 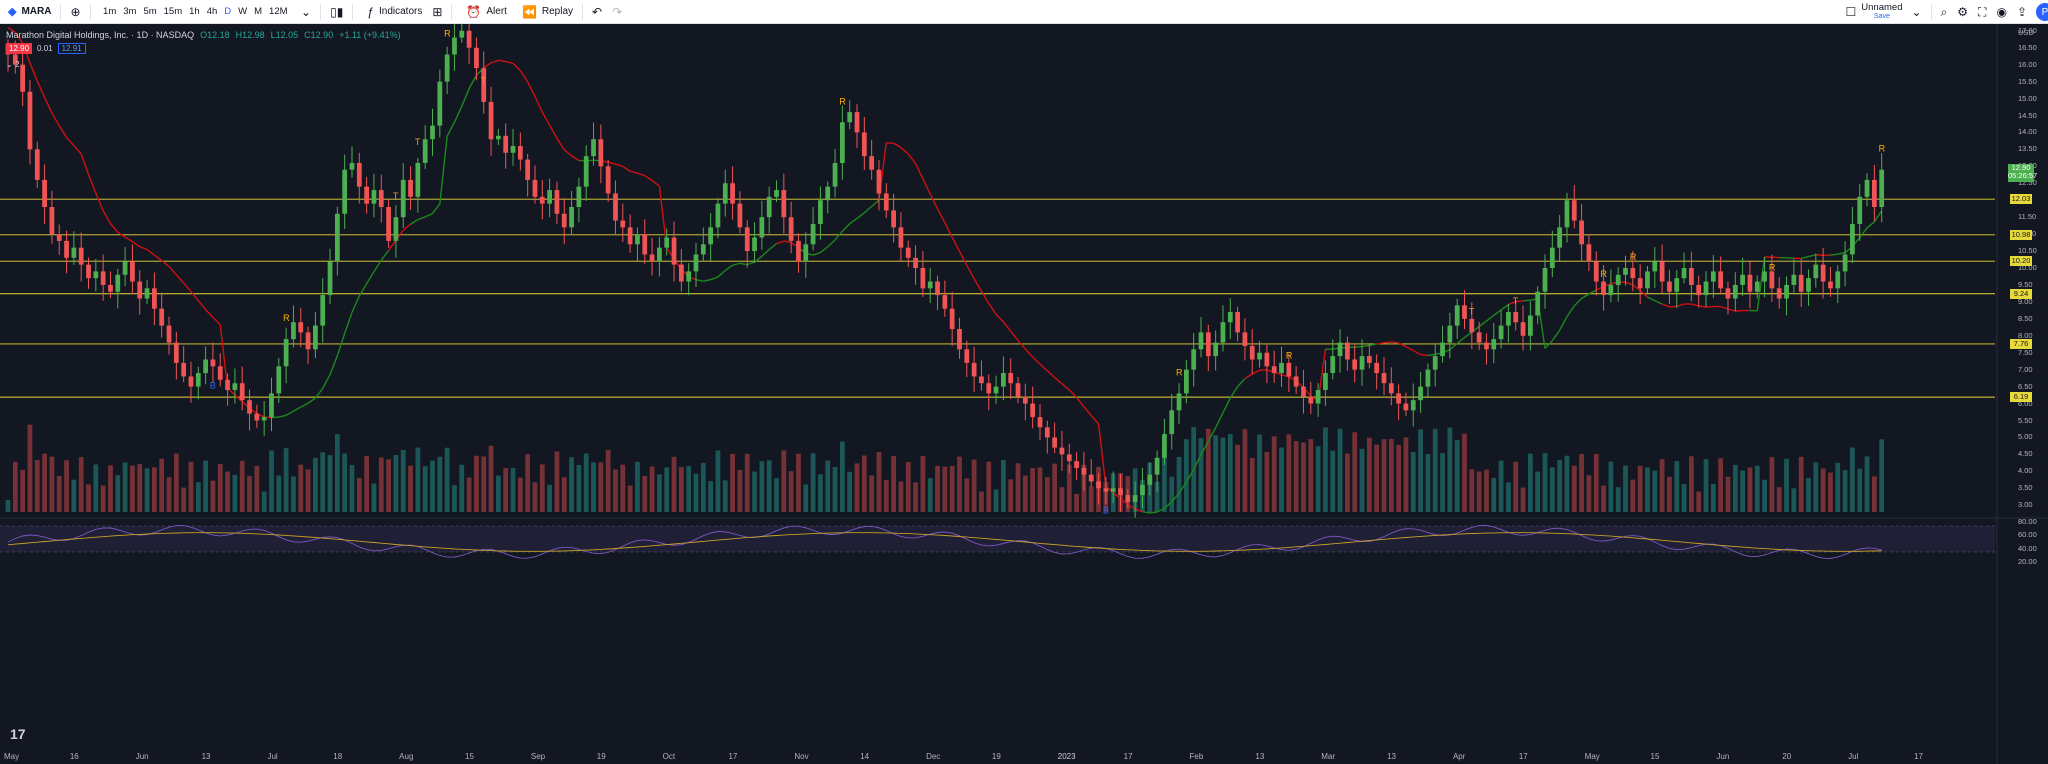 I want to click on indicator-count-badge: ⌄ 2, so click(x=13, y=64).